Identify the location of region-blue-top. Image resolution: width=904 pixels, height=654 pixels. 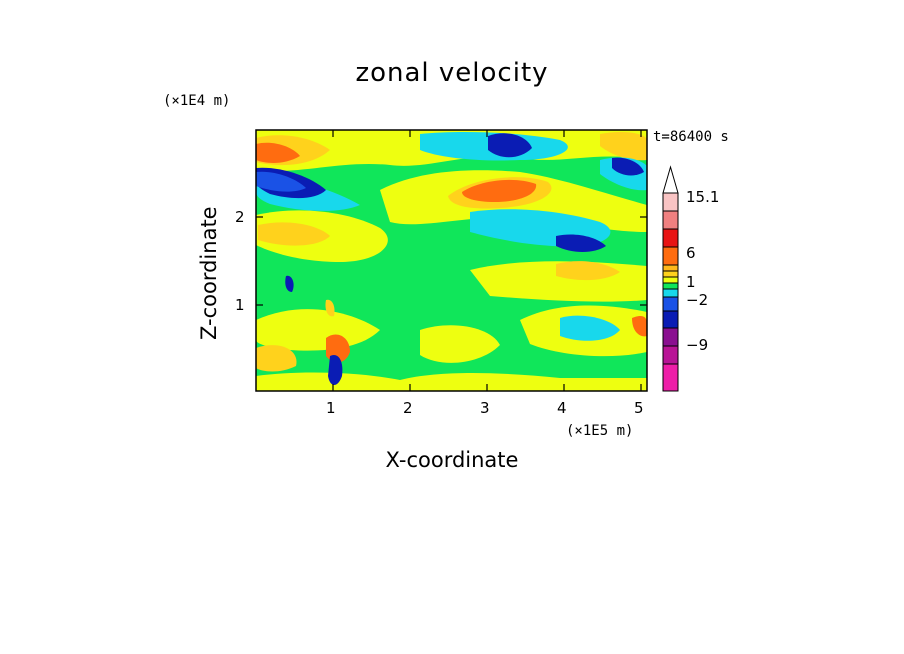
(510, 145).